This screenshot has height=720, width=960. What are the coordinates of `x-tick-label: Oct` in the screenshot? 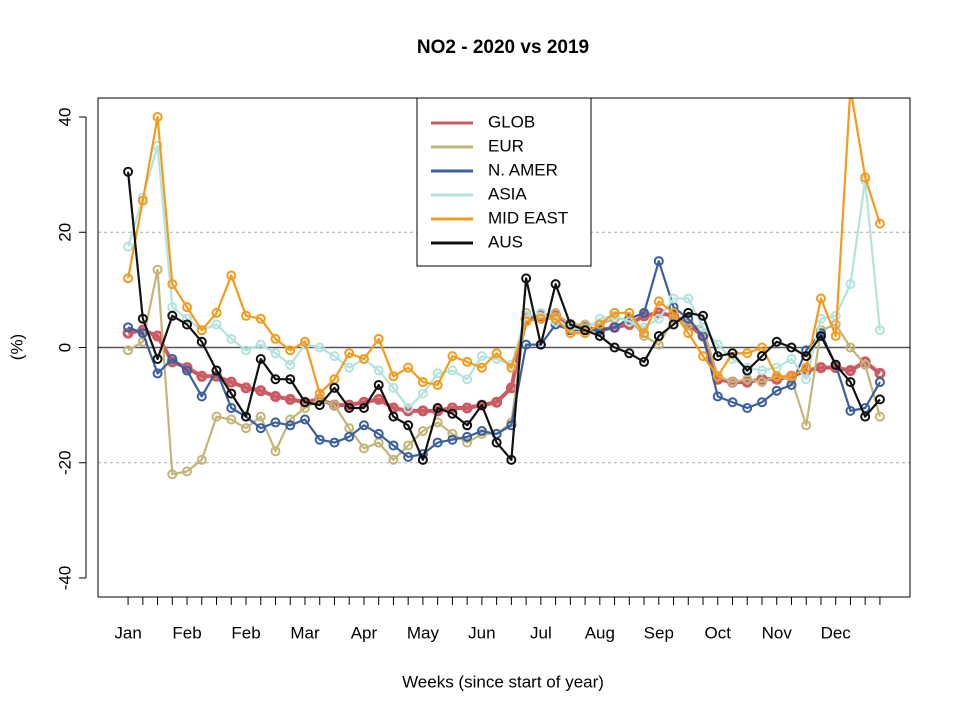 It's located at (718, 632).